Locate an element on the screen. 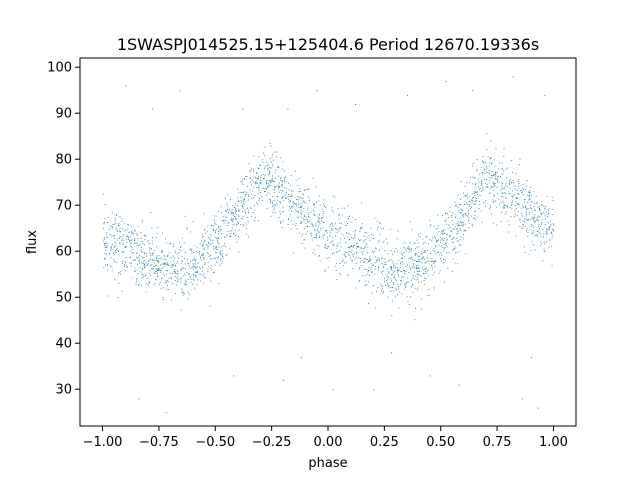  y-axis-label: flux is located at coordinates (32, 242).